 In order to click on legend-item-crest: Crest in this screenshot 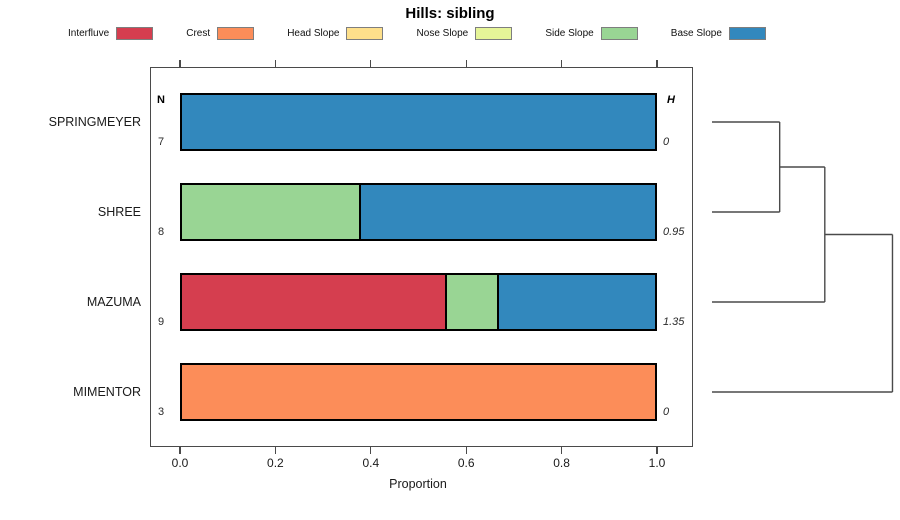, I will do `click(220, 33)`.